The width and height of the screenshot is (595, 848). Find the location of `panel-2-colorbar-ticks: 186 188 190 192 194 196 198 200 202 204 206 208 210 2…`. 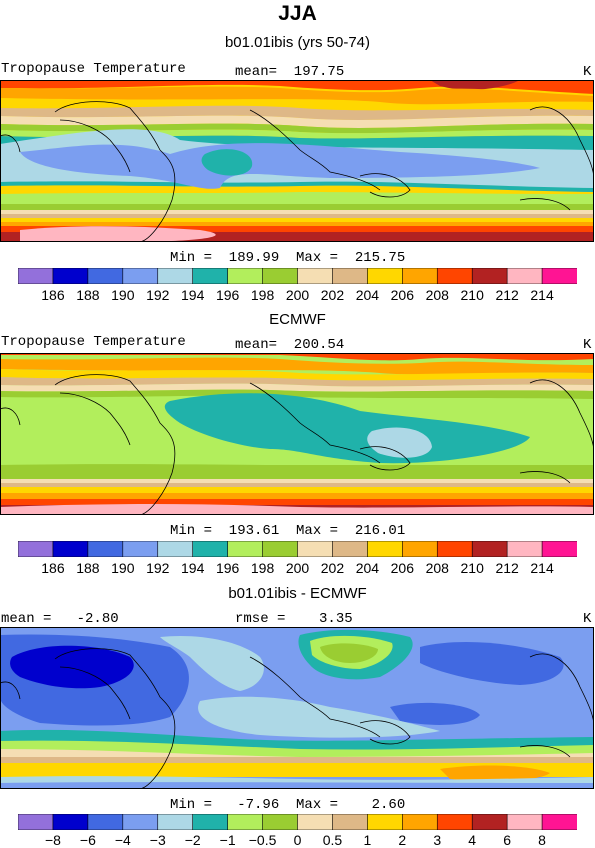

panel-2-colorbar-ticks: 186 188 190 192 194 196 198 200 202 204 206 208 210 2… is located at coordinates (297, 568).